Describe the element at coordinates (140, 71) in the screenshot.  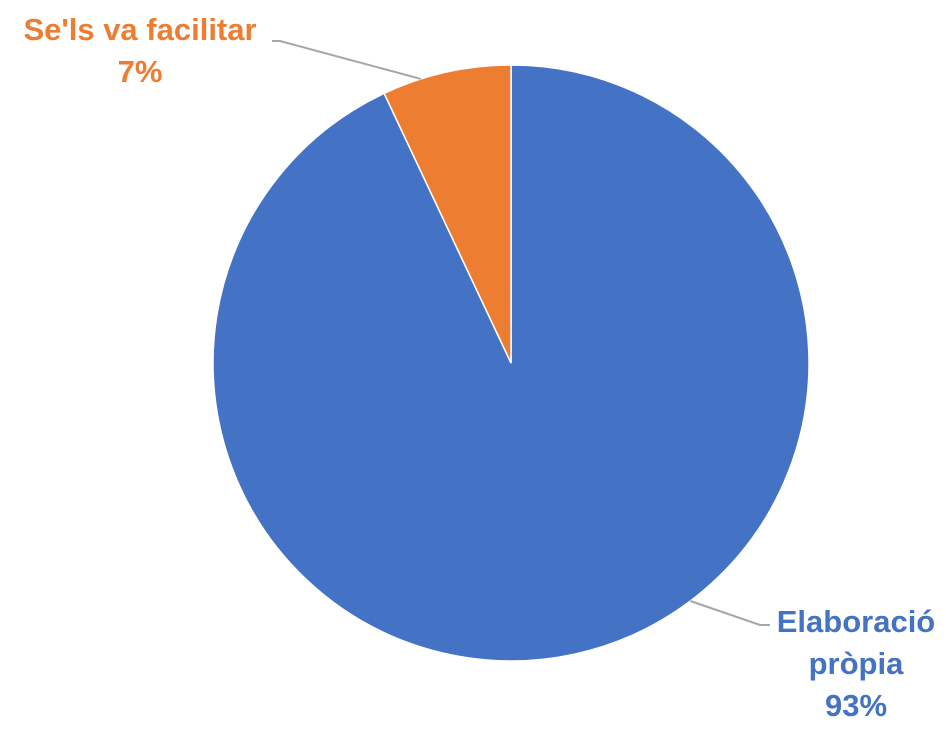
I see `slice-percent-label-1: 7%` at that location.